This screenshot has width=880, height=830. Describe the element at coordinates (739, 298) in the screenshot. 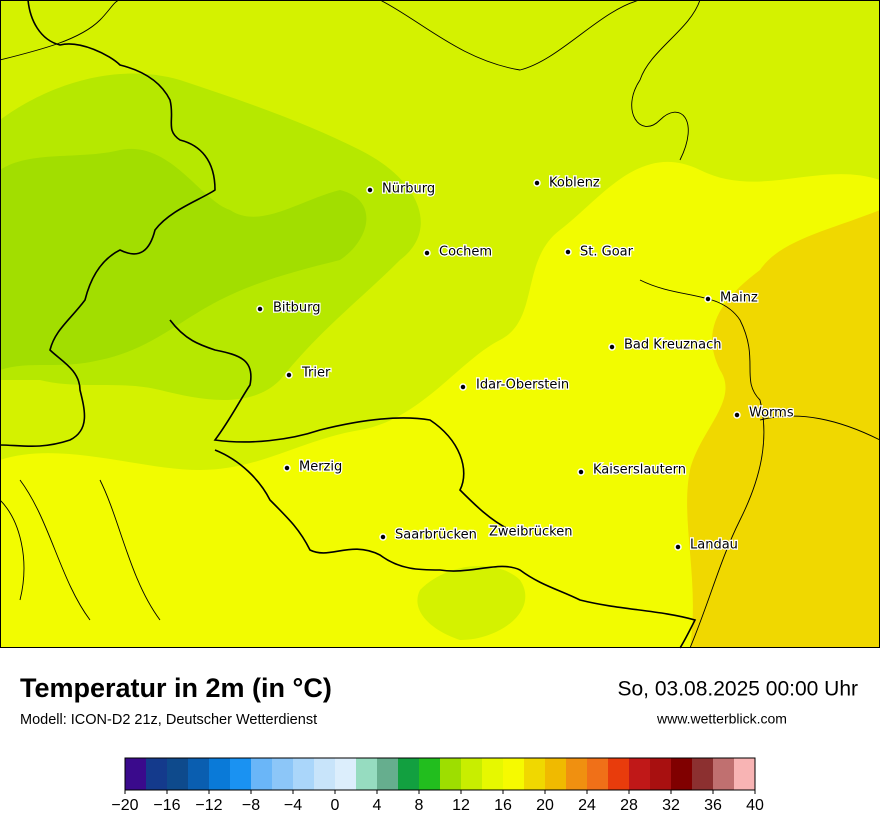

I see `city-label: Mainz` at that location.